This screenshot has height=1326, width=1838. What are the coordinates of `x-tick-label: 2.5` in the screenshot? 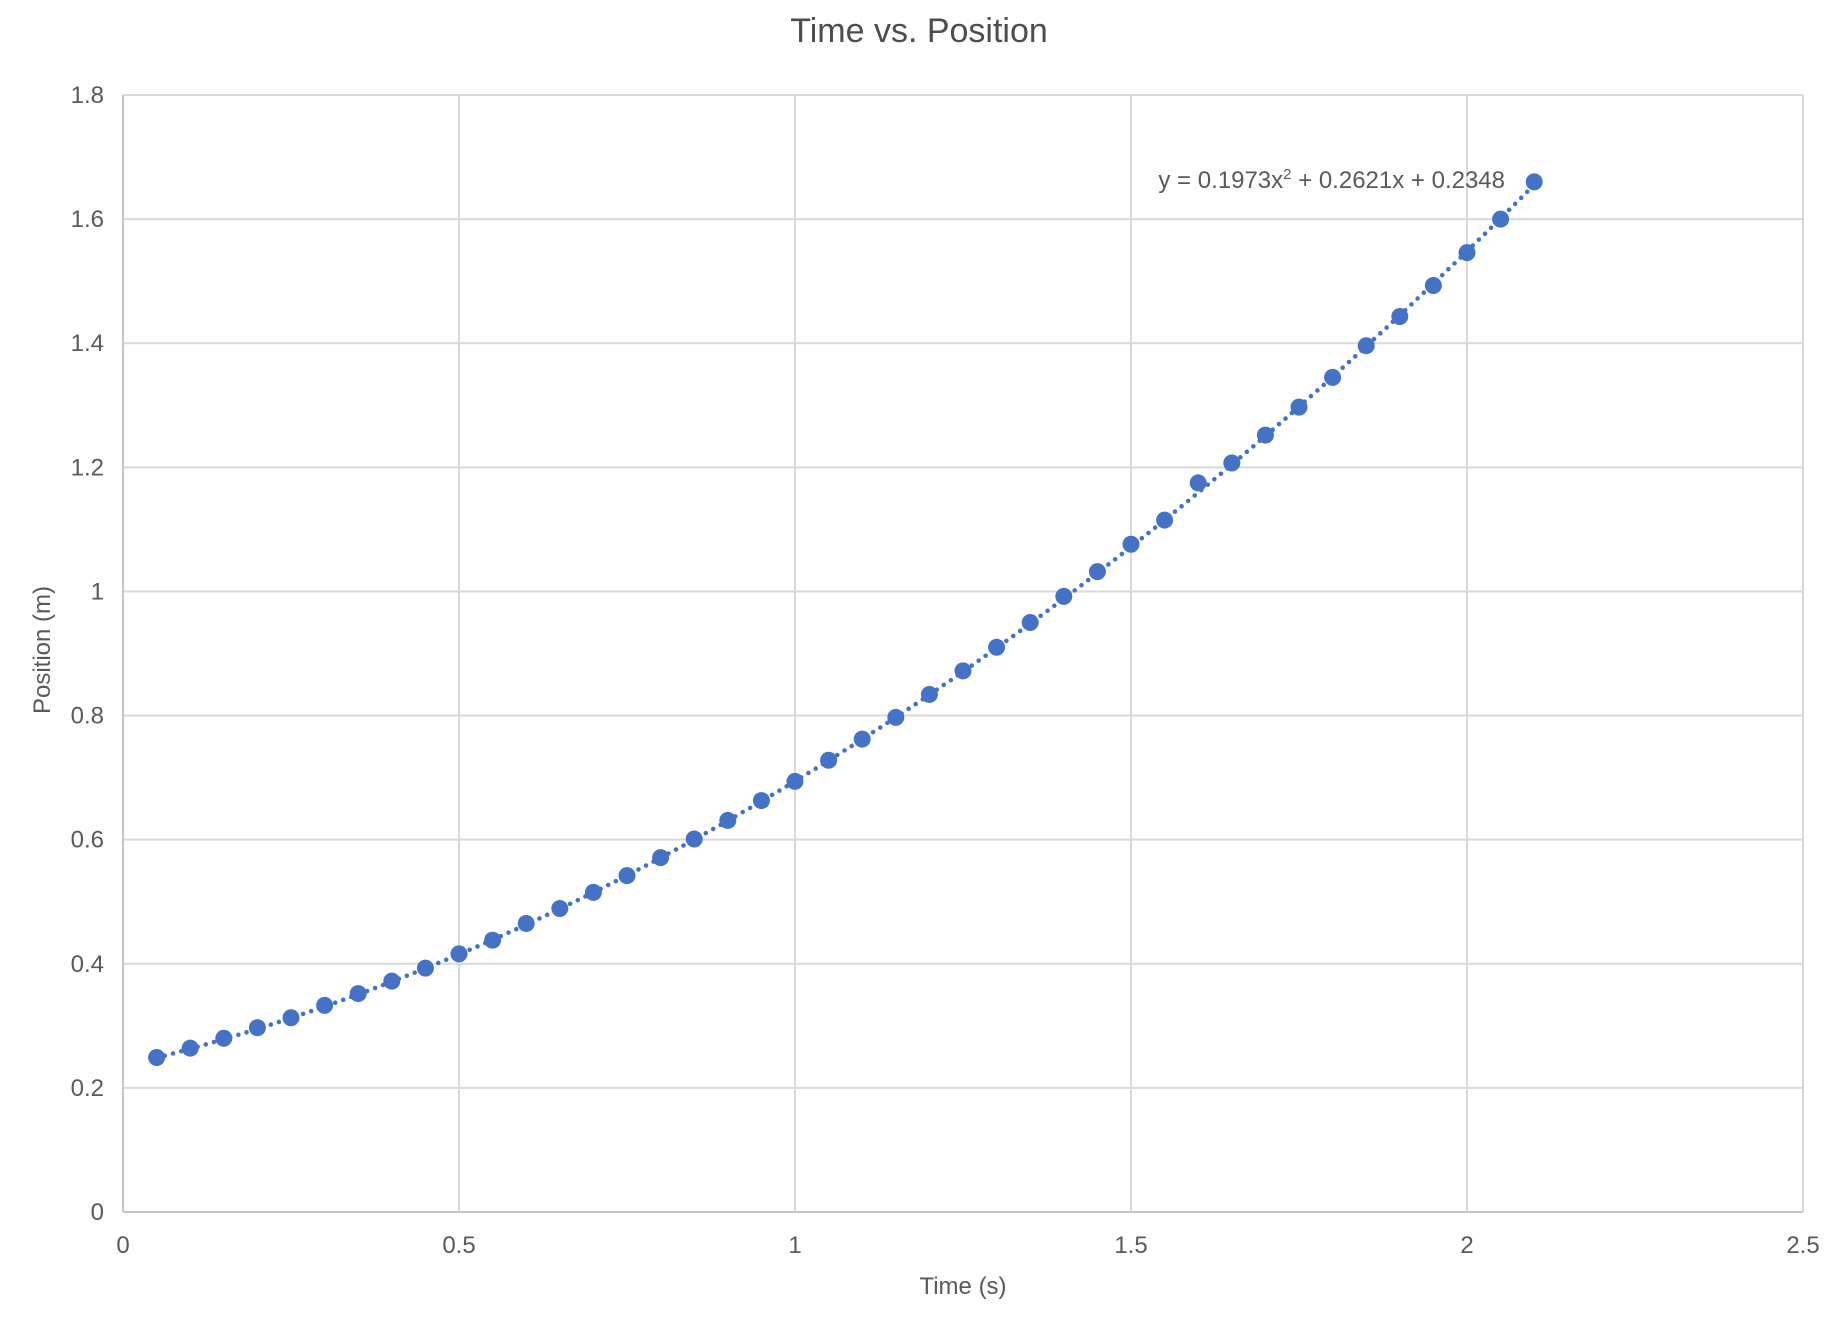 It's located at (1802, 1245).